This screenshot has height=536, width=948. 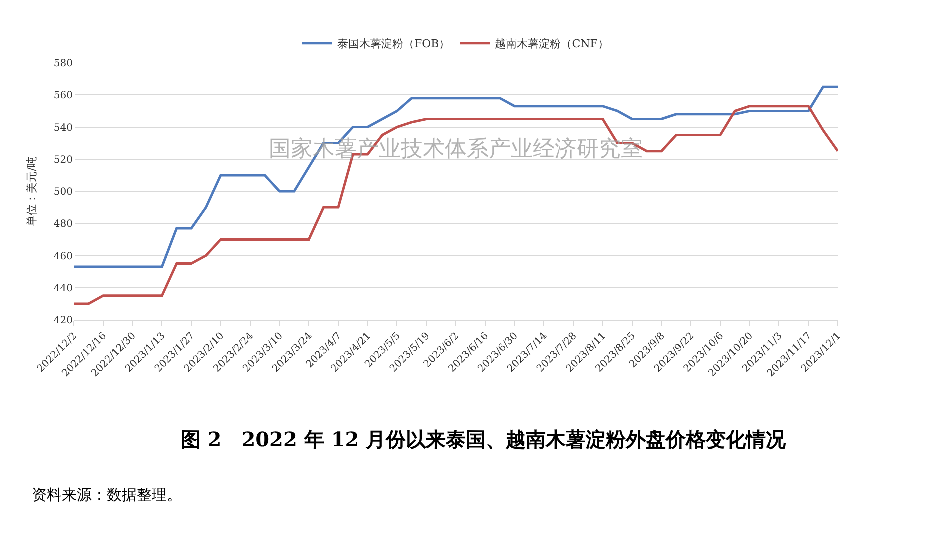 I want to click on y-tick-label: 560, so click(x=63, y=96).